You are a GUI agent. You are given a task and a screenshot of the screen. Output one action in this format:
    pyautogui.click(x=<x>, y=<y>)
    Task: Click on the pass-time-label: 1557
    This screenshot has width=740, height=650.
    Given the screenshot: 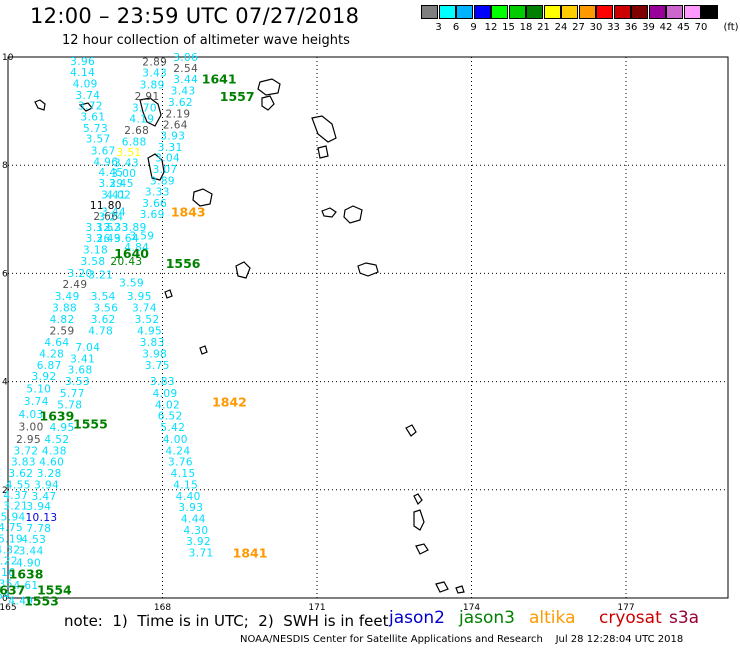 What is the action you would take?
    pyautogui.click(x=237, y=96)
    